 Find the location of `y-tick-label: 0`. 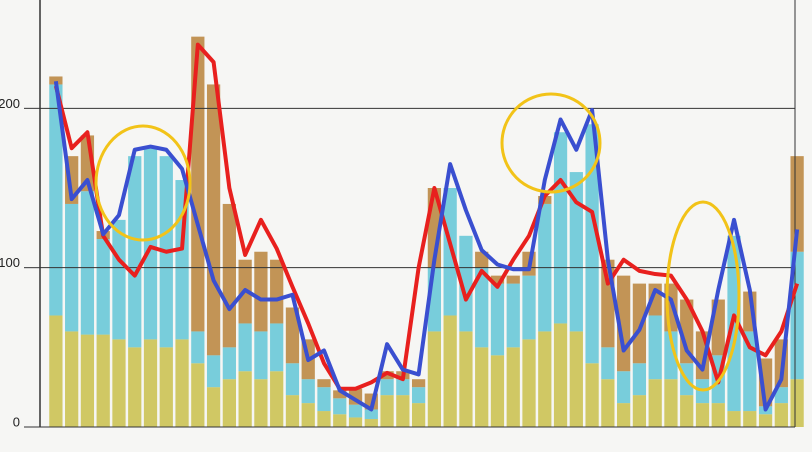

y-tick-label: 0 is located at coordinates (16, 421).